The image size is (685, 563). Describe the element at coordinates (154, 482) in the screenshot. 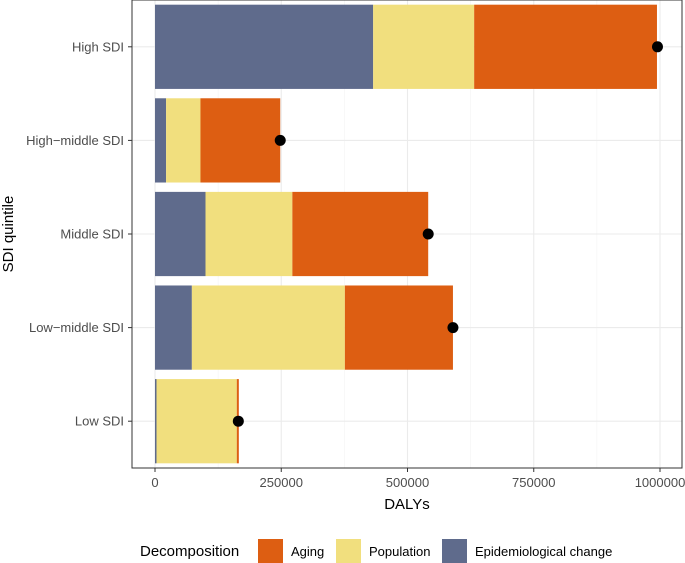

I see `x-tick-label: 0` at that location.